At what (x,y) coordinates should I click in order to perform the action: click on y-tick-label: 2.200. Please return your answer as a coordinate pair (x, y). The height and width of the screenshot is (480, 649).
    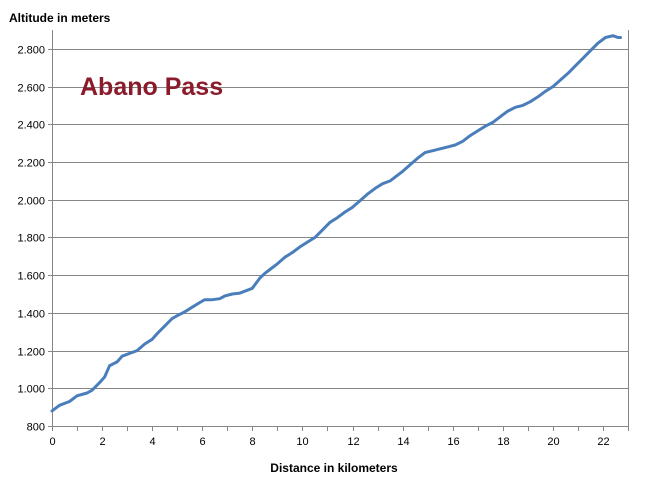
    Looking at the image, I should click on (31, 164).